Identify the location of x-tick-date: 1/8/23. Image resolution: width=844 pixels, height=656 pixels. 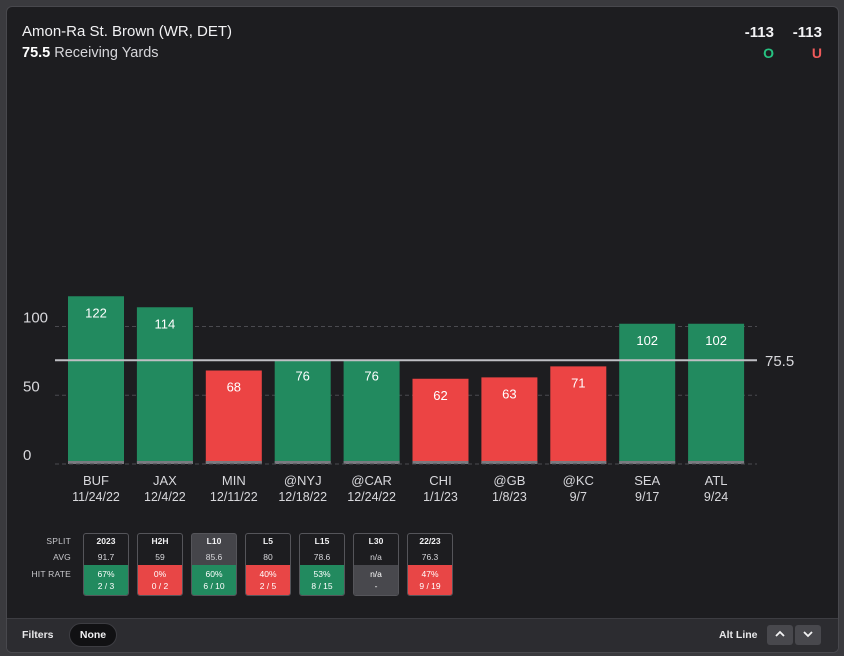
(509, 497).